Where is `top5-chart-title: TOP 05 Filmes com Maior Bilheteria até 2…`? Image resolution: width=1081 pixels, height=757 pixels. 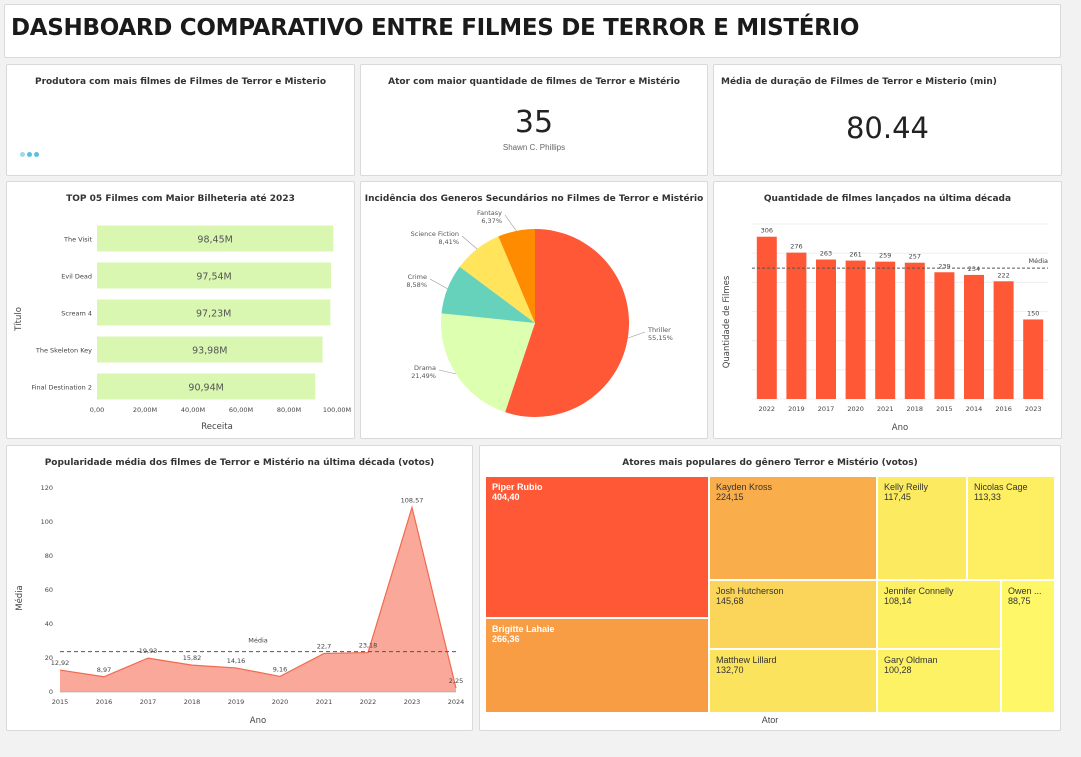
top5-chart-title: TOP 05 Filmes com Maior Bilheteria até 2… is located at coordinates (180, 199).